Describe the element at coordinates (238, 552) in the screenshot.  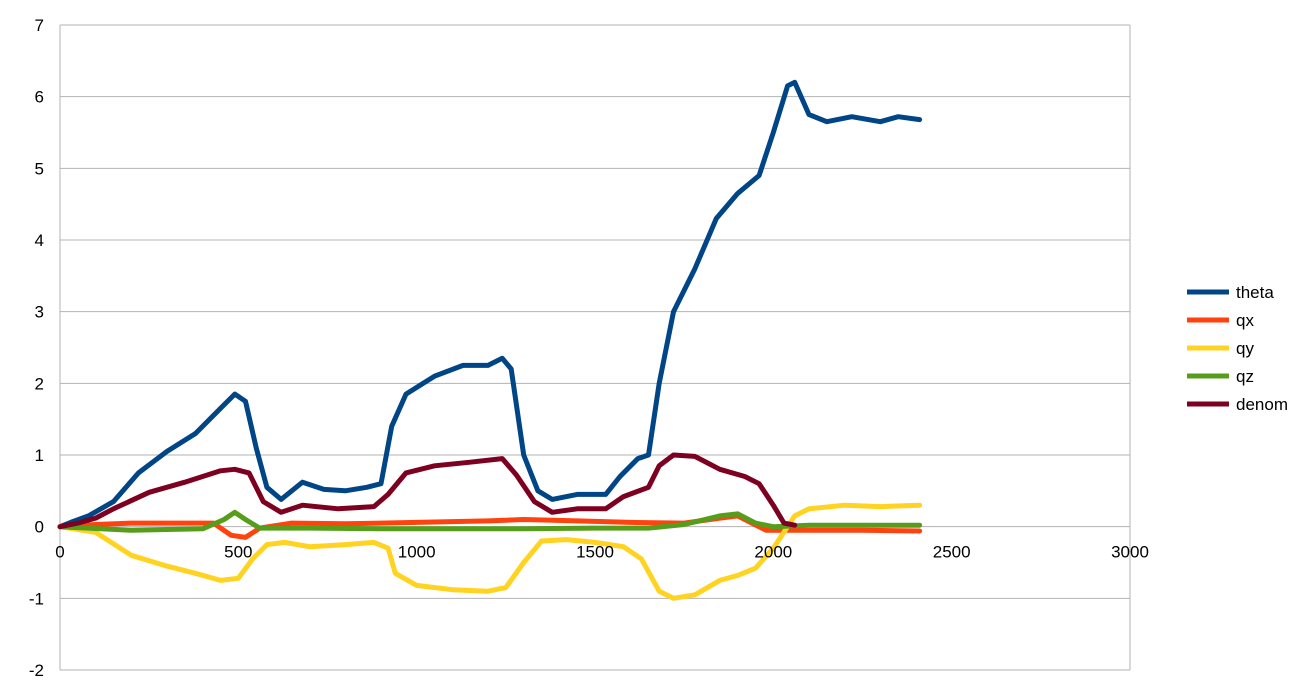
I see `x-tick-label: 500` at that location.